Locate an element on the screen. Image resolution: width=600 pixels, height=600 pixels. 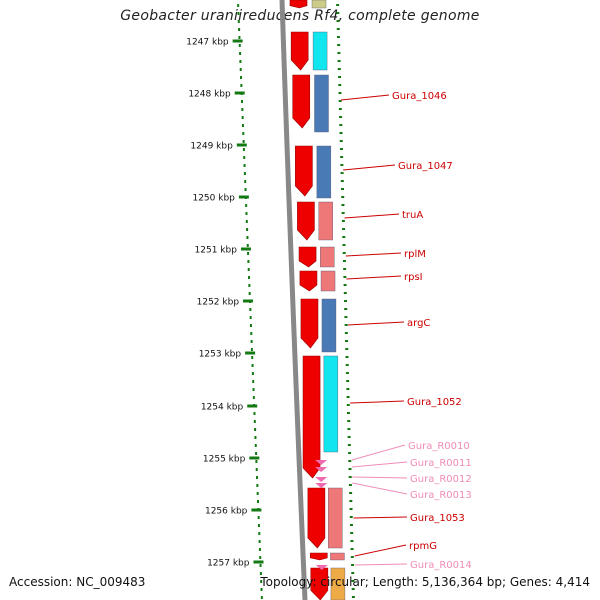
gene-label: rplM is located at coordinates (415, 254).